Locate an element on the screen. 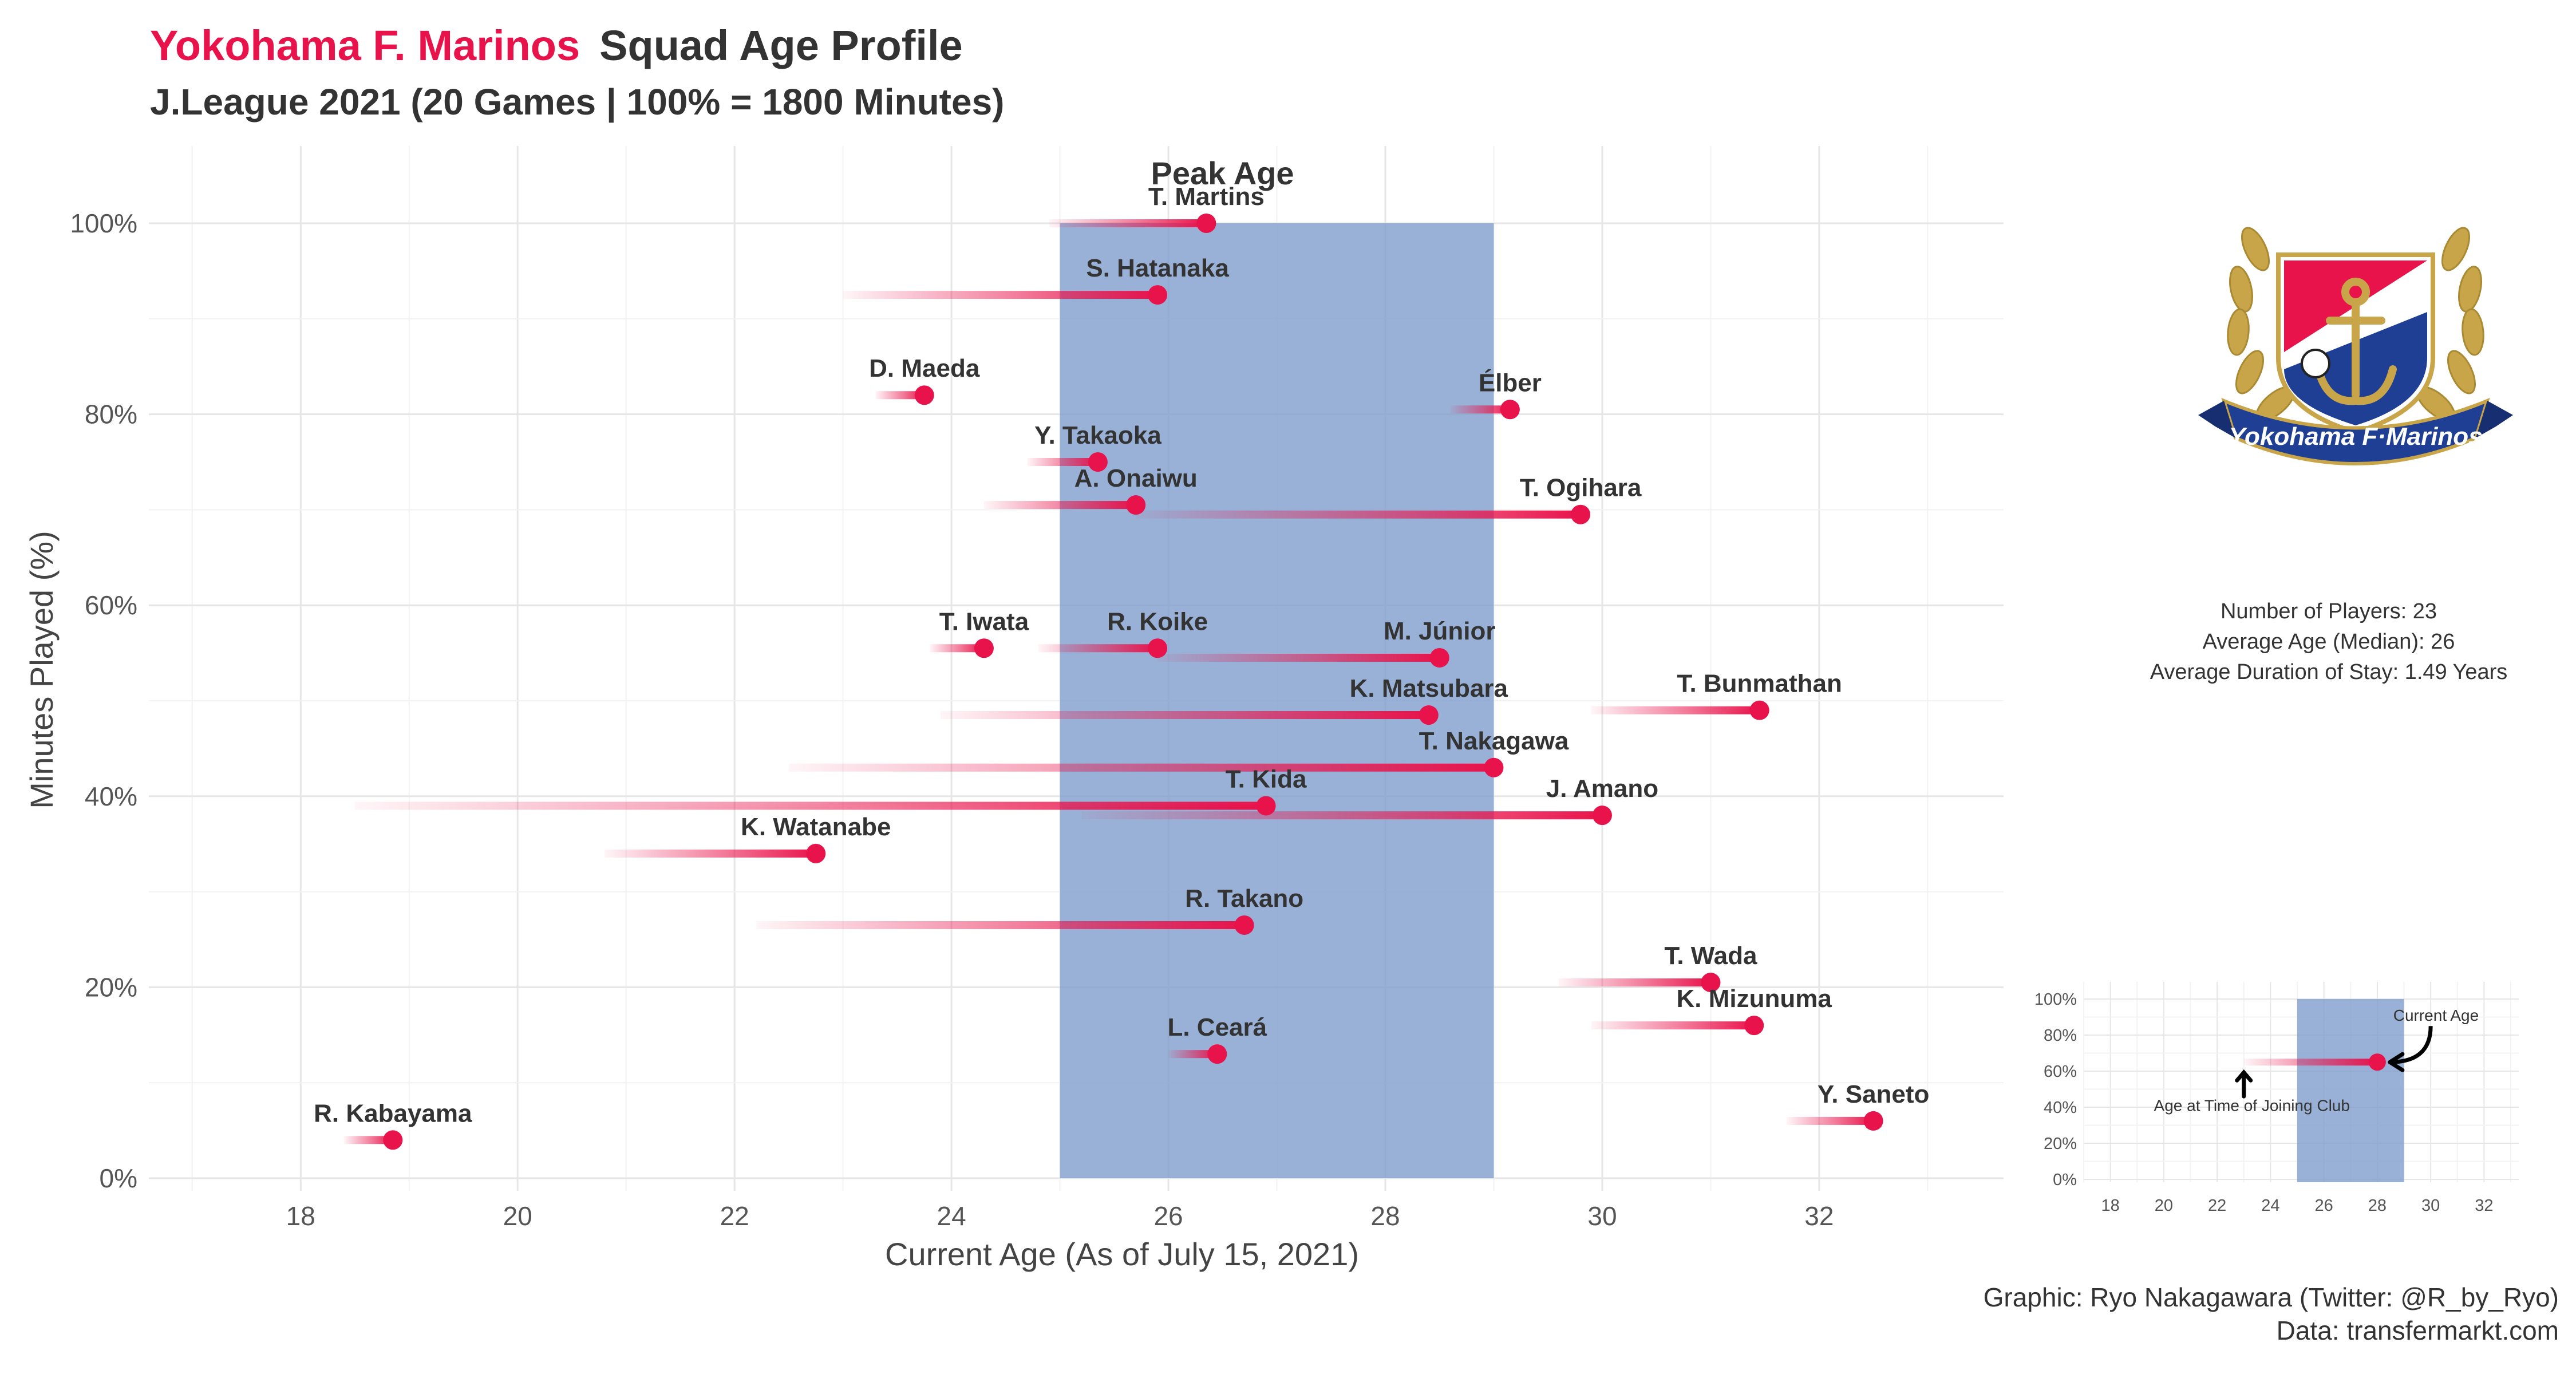  stat-number-of-players: Number of Players: 23 is located at coordinates (2329, 611).